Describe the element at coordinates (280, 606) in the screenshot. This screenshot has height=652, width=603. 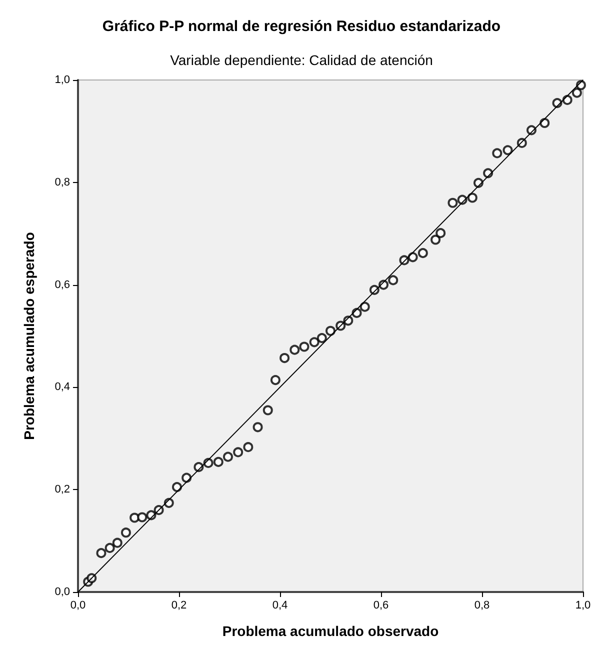
I see `x-tick-label: 0,4` at that location.